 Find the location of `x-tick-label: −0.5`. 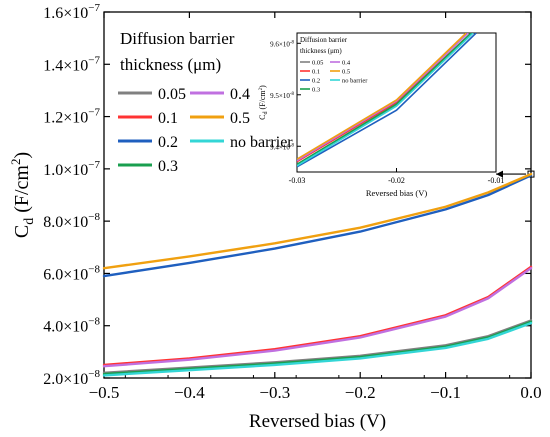

x-tick-label: −0.5 is located at coordinates (104, 392).